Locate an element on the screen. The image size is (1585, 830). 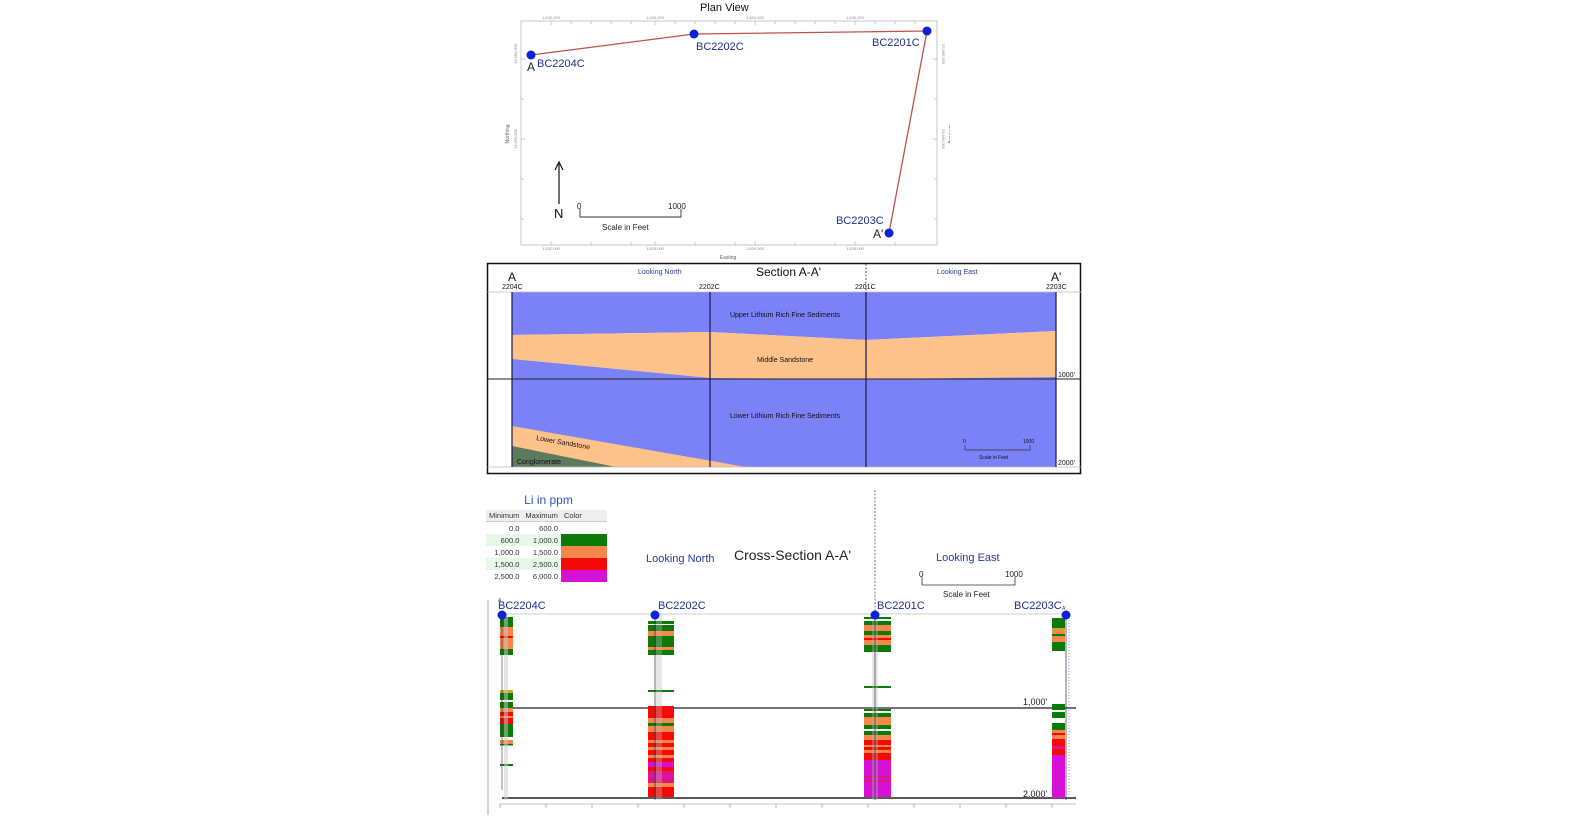
y-axis-label-left: Northing is located at coordinates (508, 133).